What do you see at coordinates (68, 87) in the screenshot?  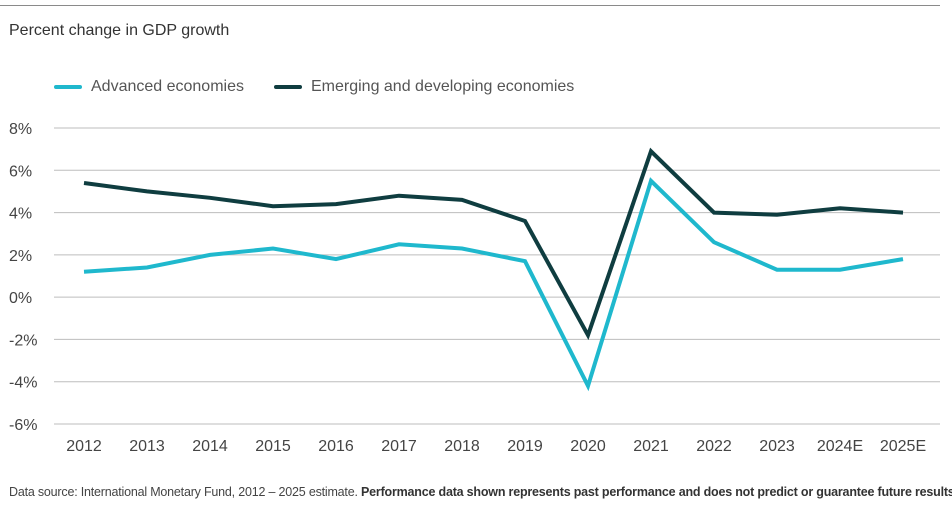 I see `legend-swatch-advanced` at bounding box center [68, 87].